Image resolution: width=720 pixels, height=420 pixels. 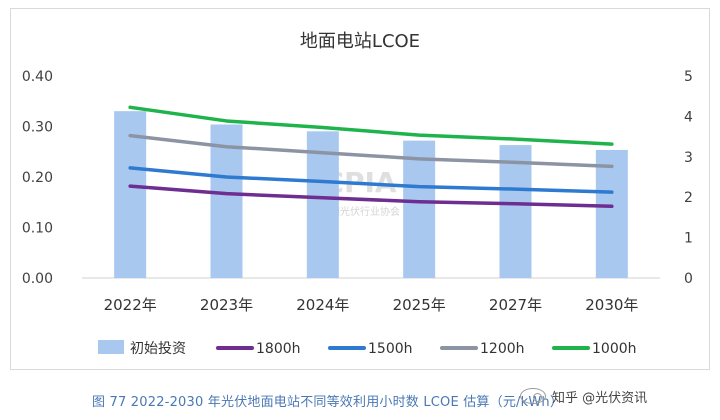 I want to click on bar-2027年, so click(x=515, y=211).